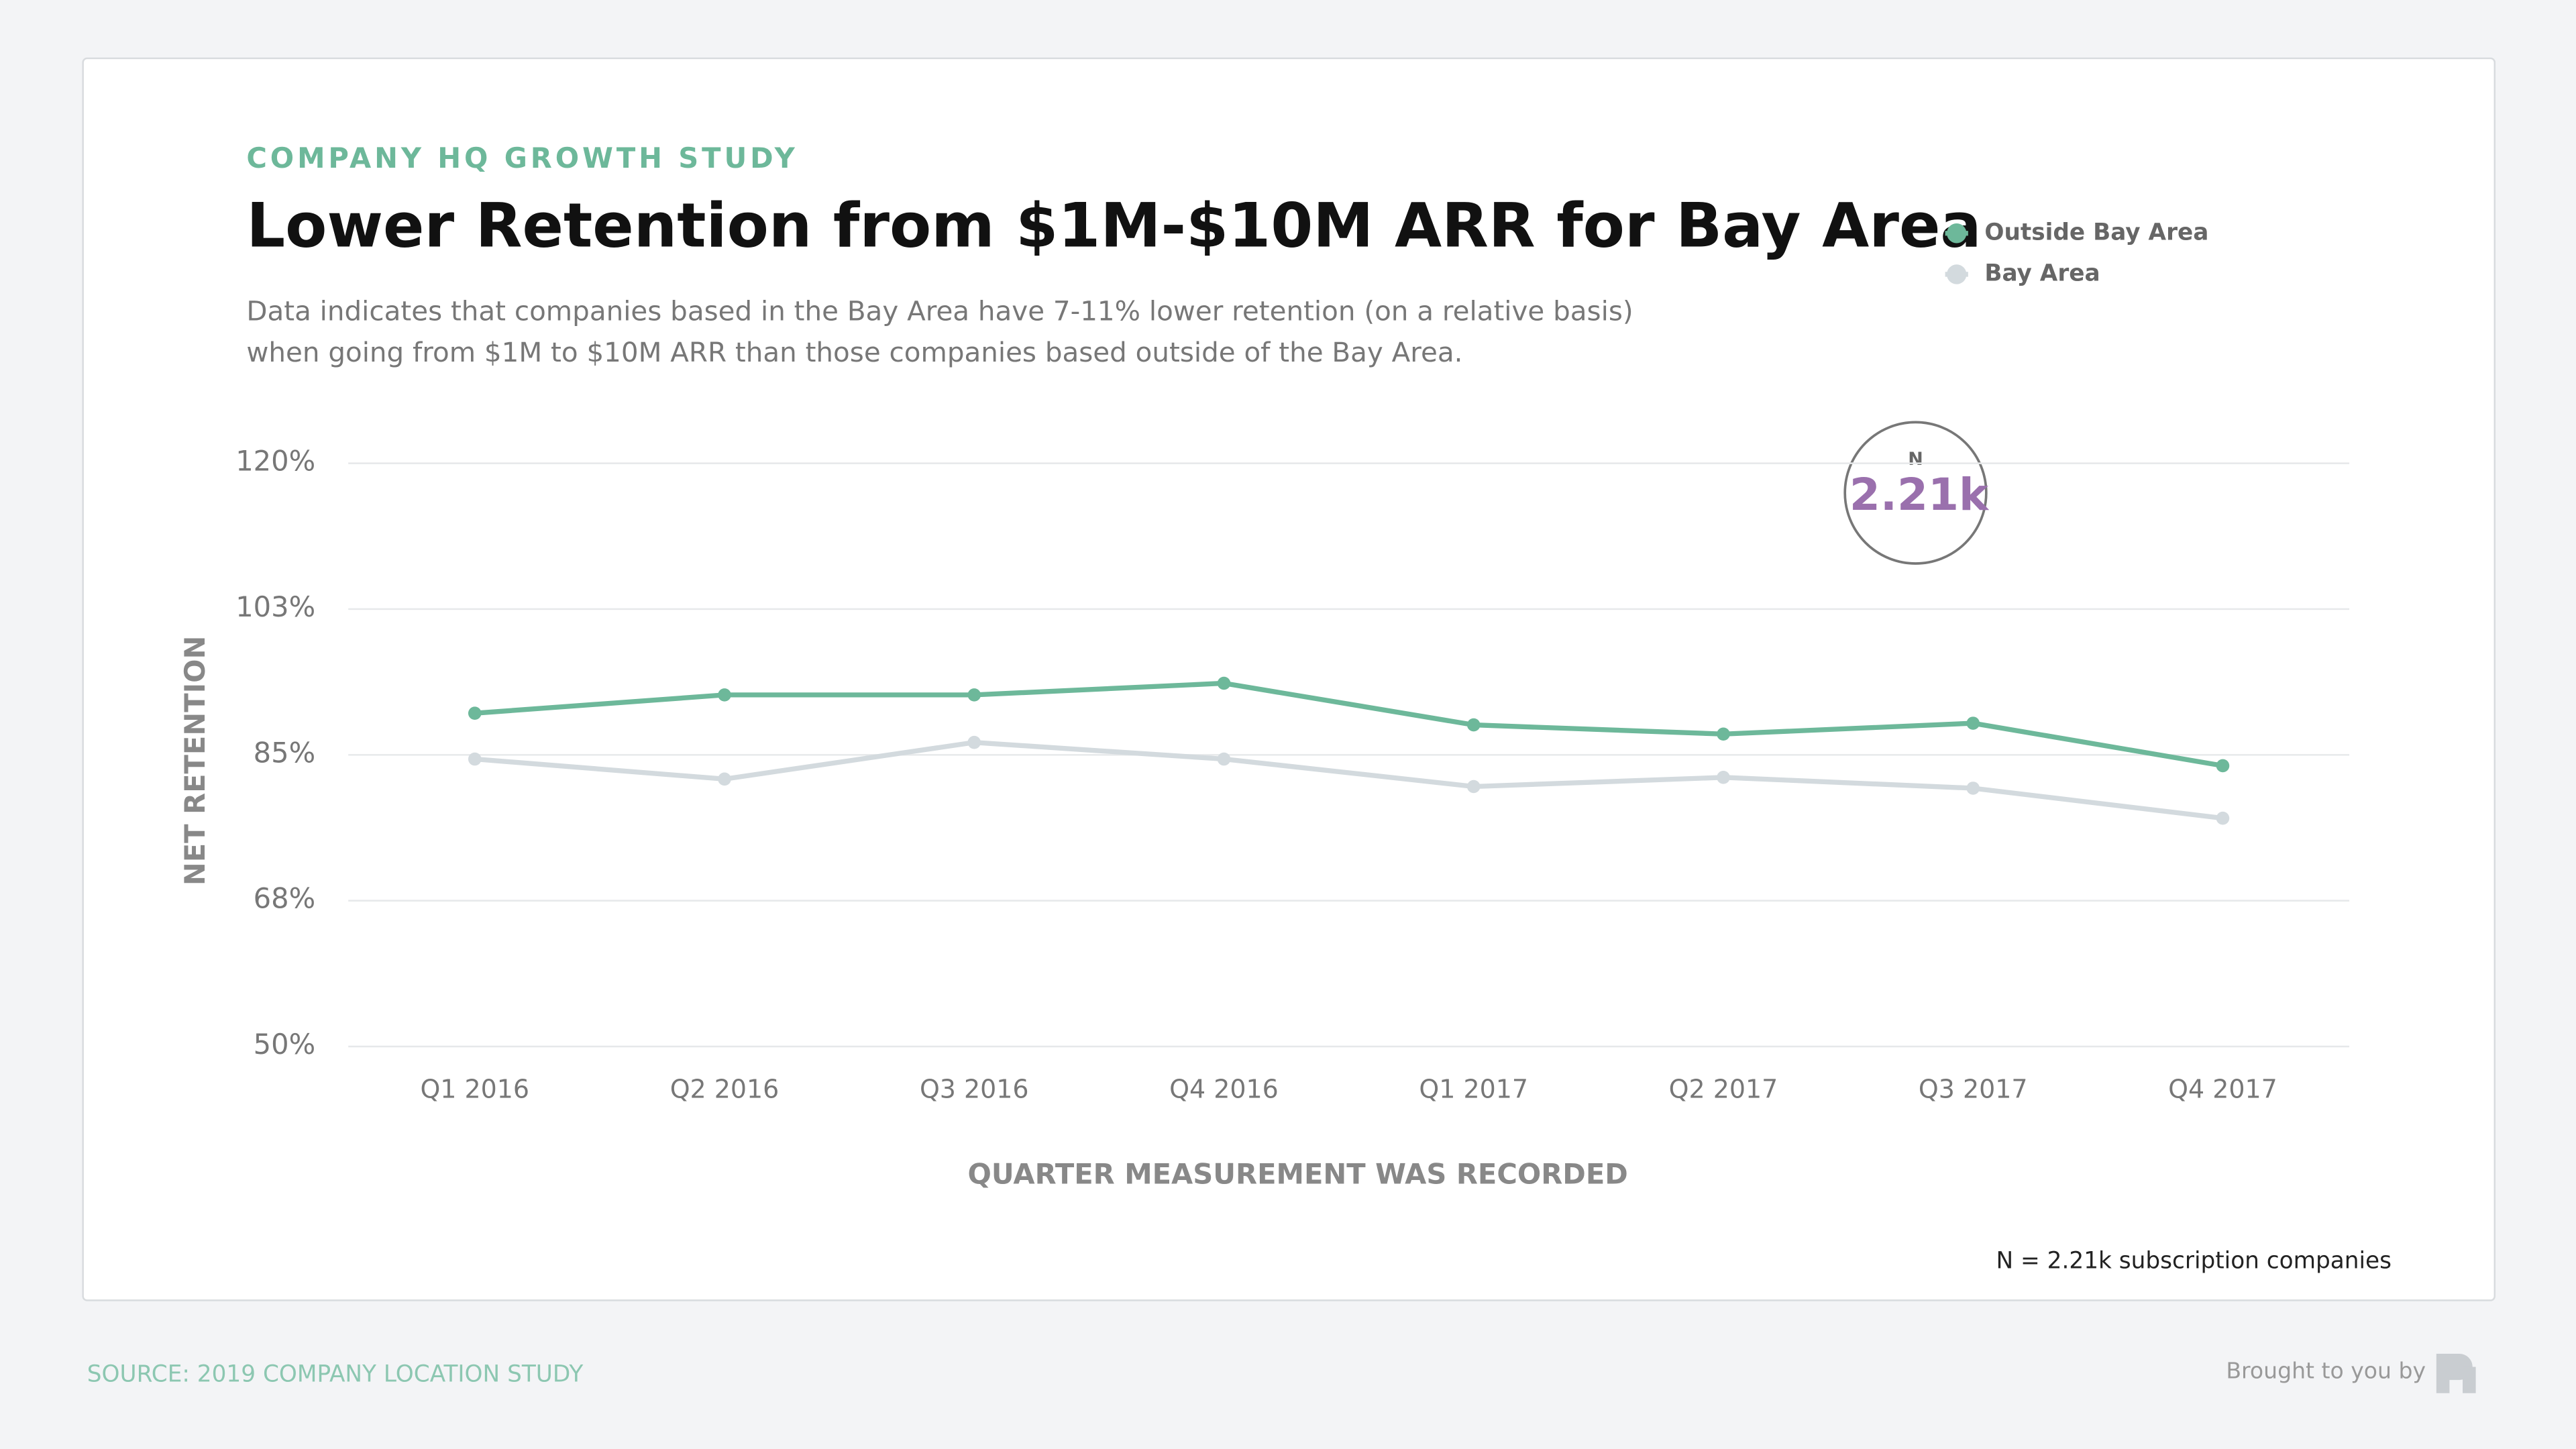 The image size is (2576, 1449). I want to click on x-tick-label: Q2 2016, so click(725, 1089).